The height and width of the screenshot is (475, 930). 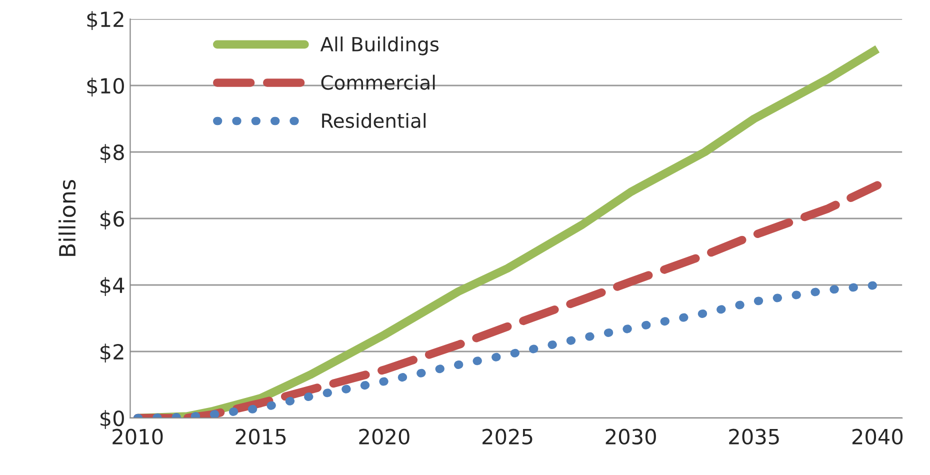 I want to click on legend-label: All Buildings, so click(x=379, y=46).